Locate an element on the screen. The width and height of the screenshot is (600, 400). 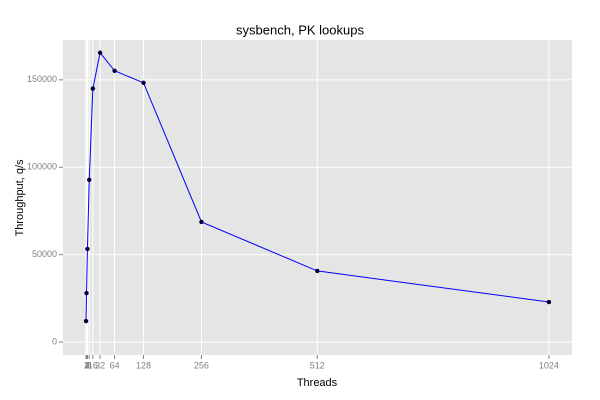
x-tick-label: 256 is located at coordinates (201, 365).